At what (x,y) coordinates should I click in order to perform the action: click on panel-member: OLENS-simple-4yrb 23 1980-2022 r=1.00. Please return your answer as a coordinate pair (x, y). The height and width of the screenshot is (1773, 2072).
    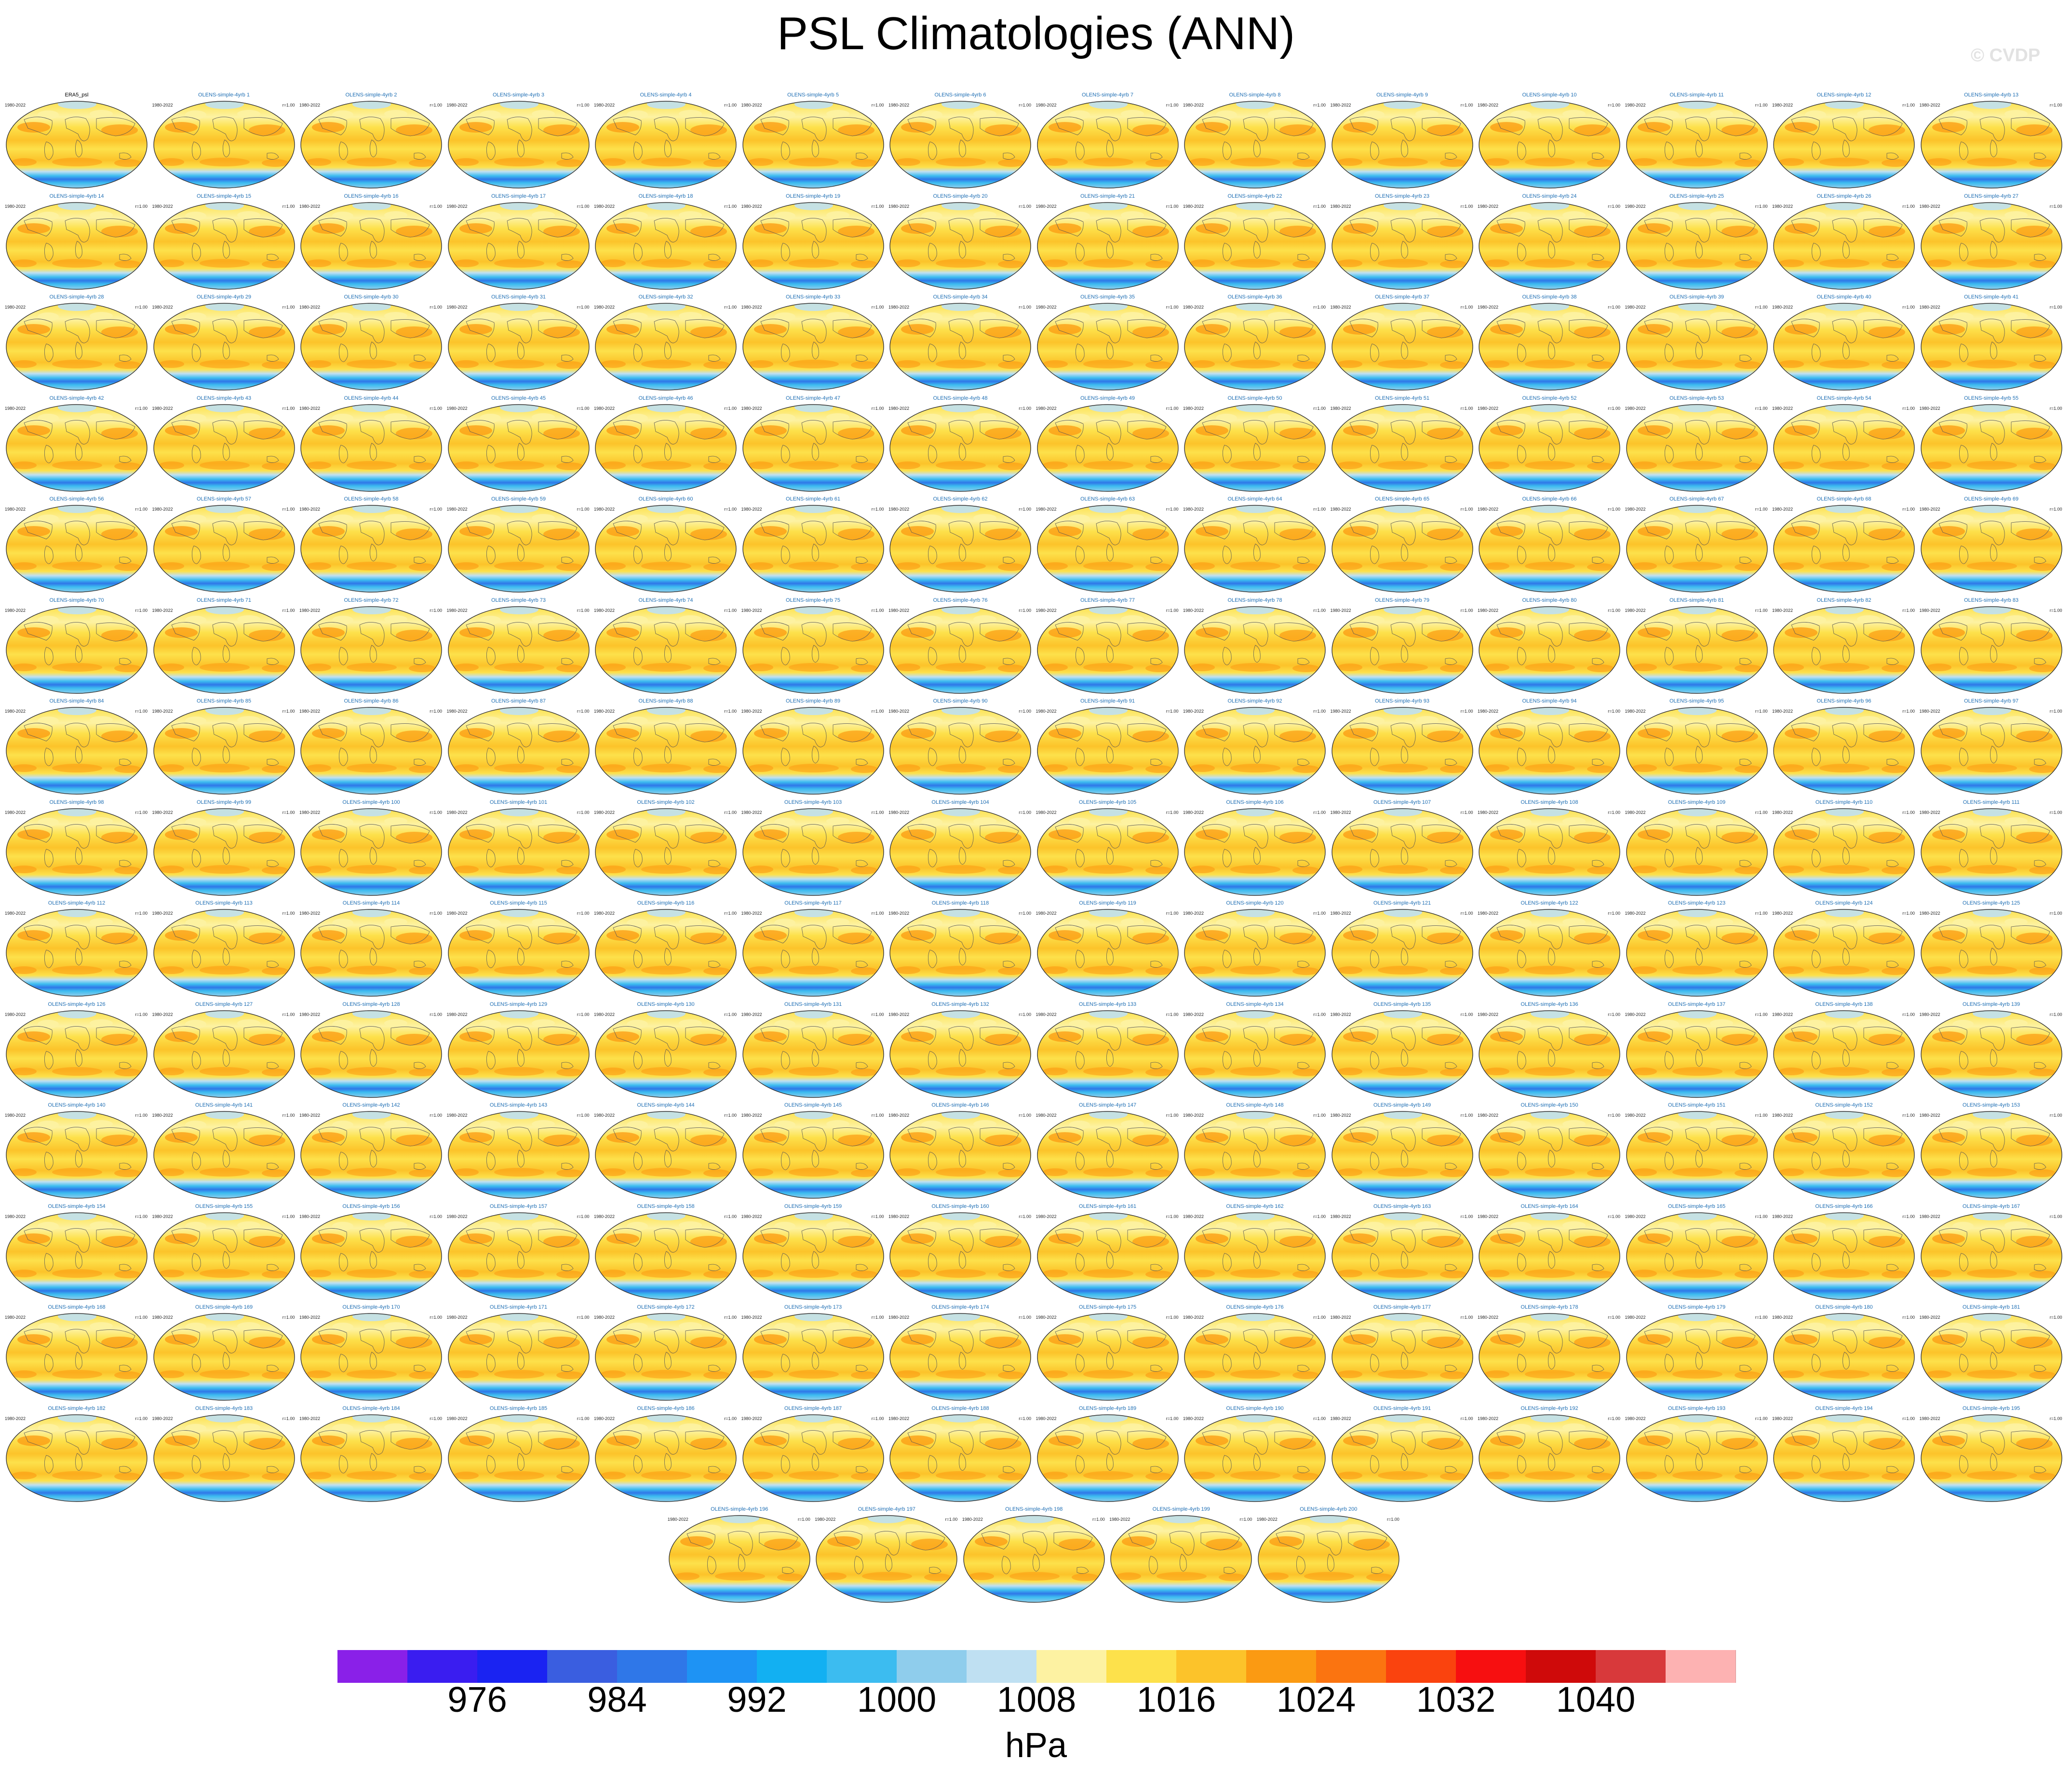
    Looking at the image, I should click on (1402, 241).